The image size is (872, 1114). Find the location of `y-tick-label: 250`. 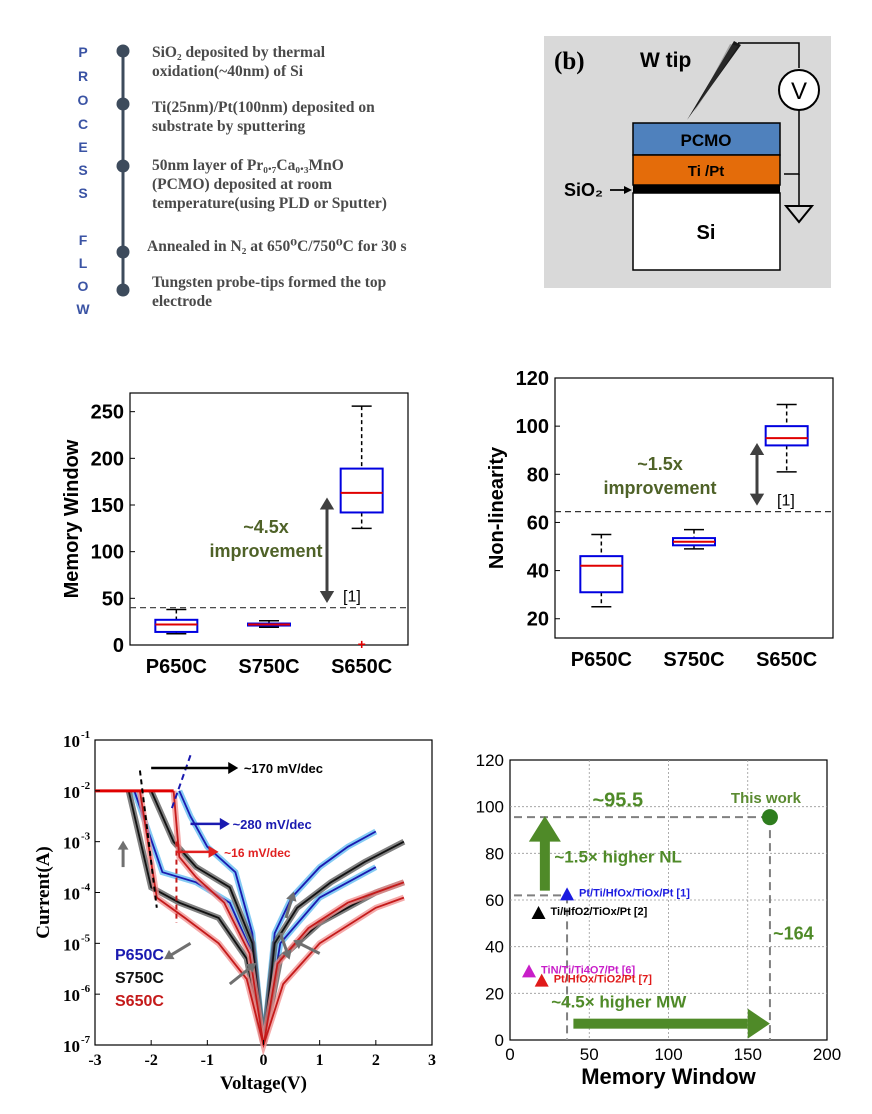

y-tick-label: 250 is located at coordinates (107, 413).